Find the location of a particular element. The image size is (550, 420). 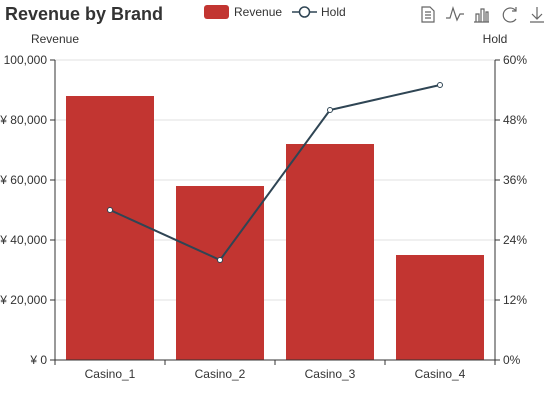

legend: Revenue Hold is located at coordinates (275, 12).